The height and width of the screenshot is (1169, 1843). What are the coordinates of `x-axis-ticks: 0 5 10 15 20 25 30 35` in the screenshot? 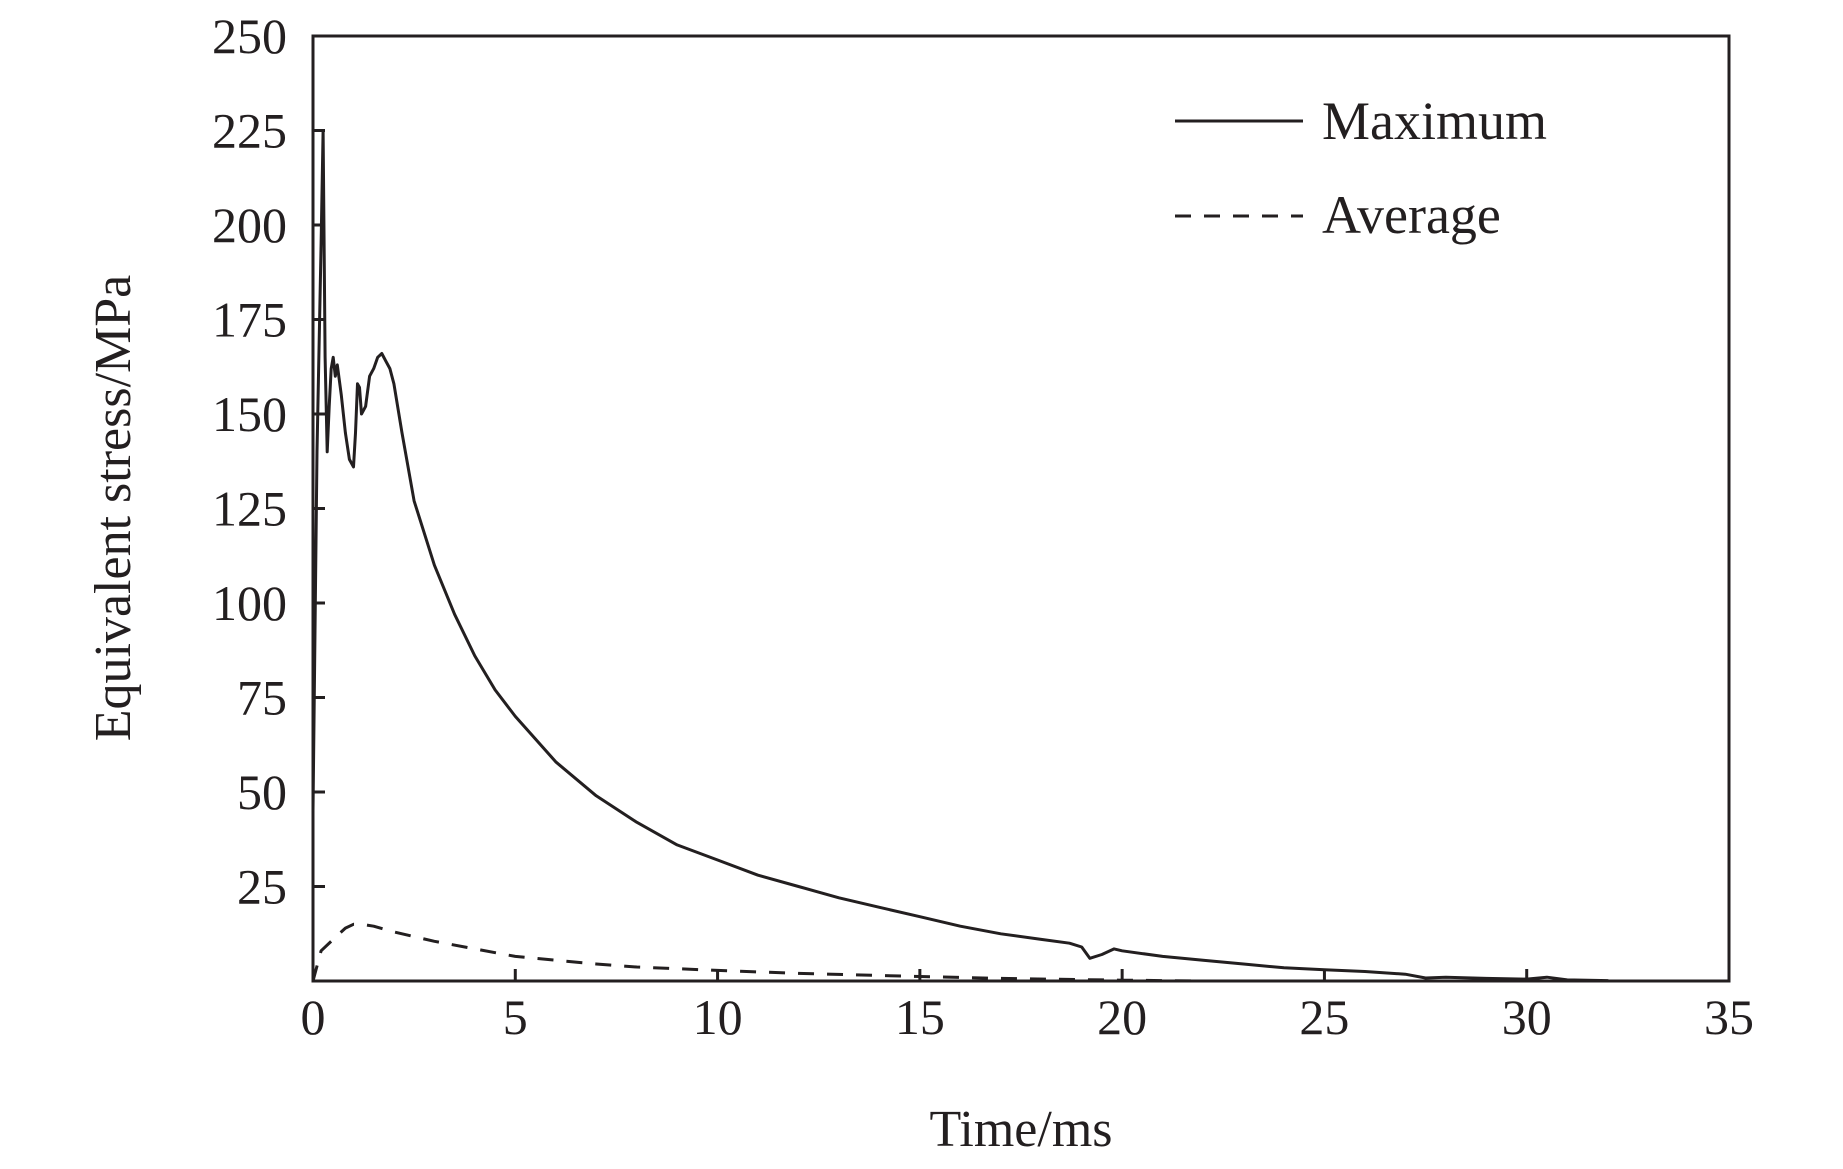 It's located at (1027, 1007).